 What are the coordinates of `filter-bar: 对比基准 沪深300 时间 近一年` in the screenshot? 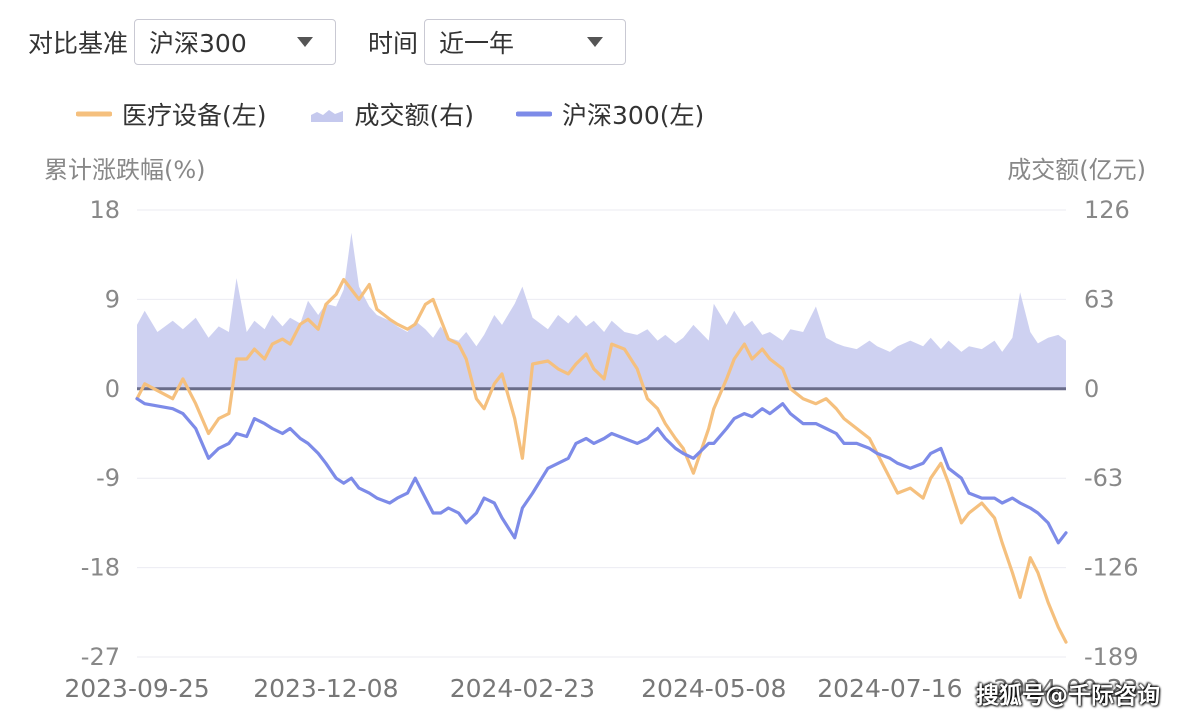 It's located at (327, 42).